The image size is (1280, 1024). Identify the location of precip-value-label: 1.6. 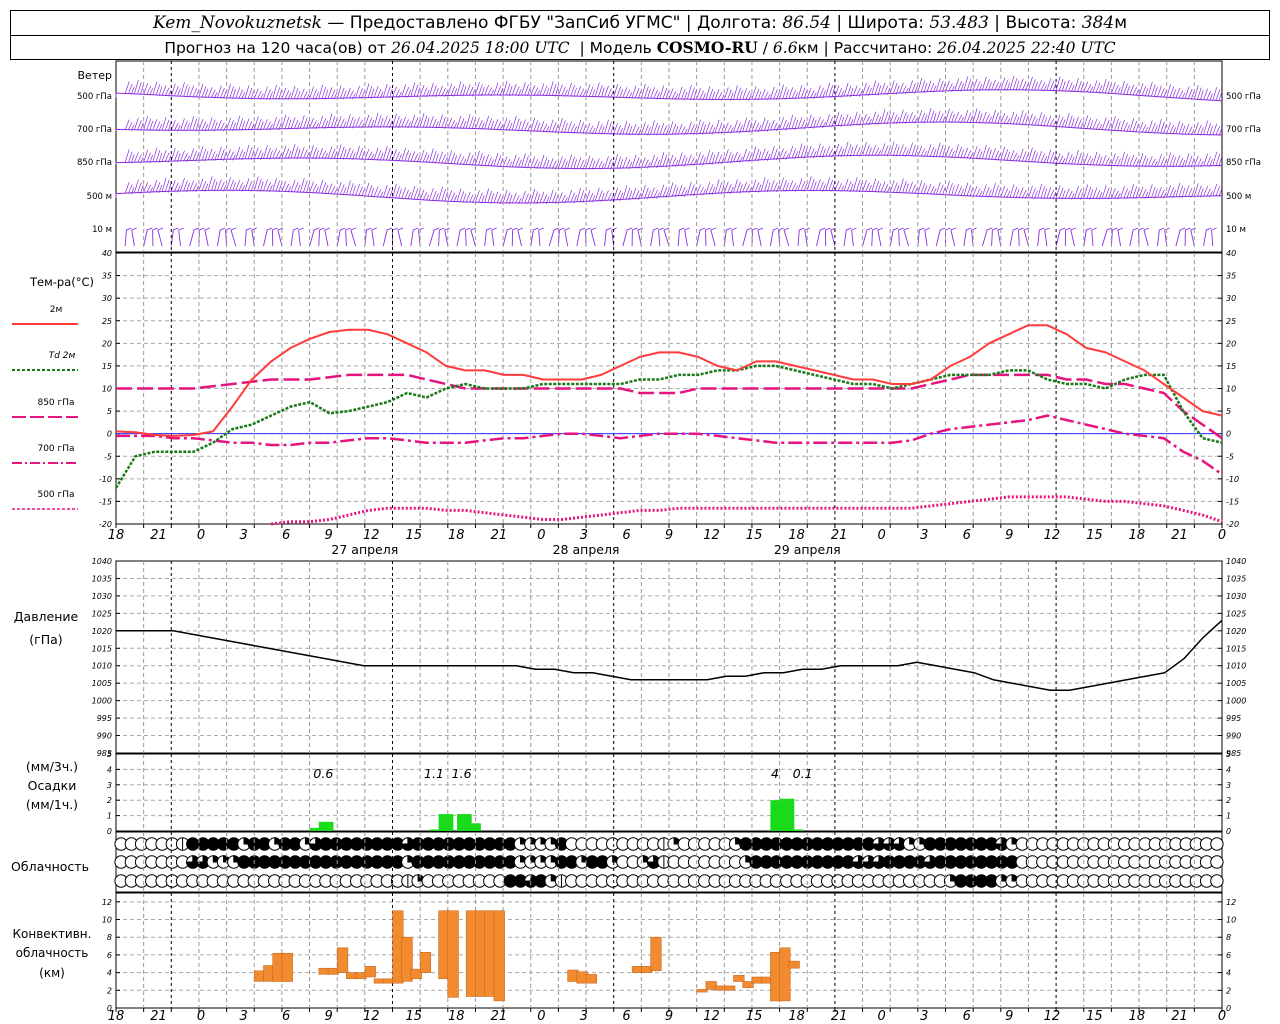
(462, 773).